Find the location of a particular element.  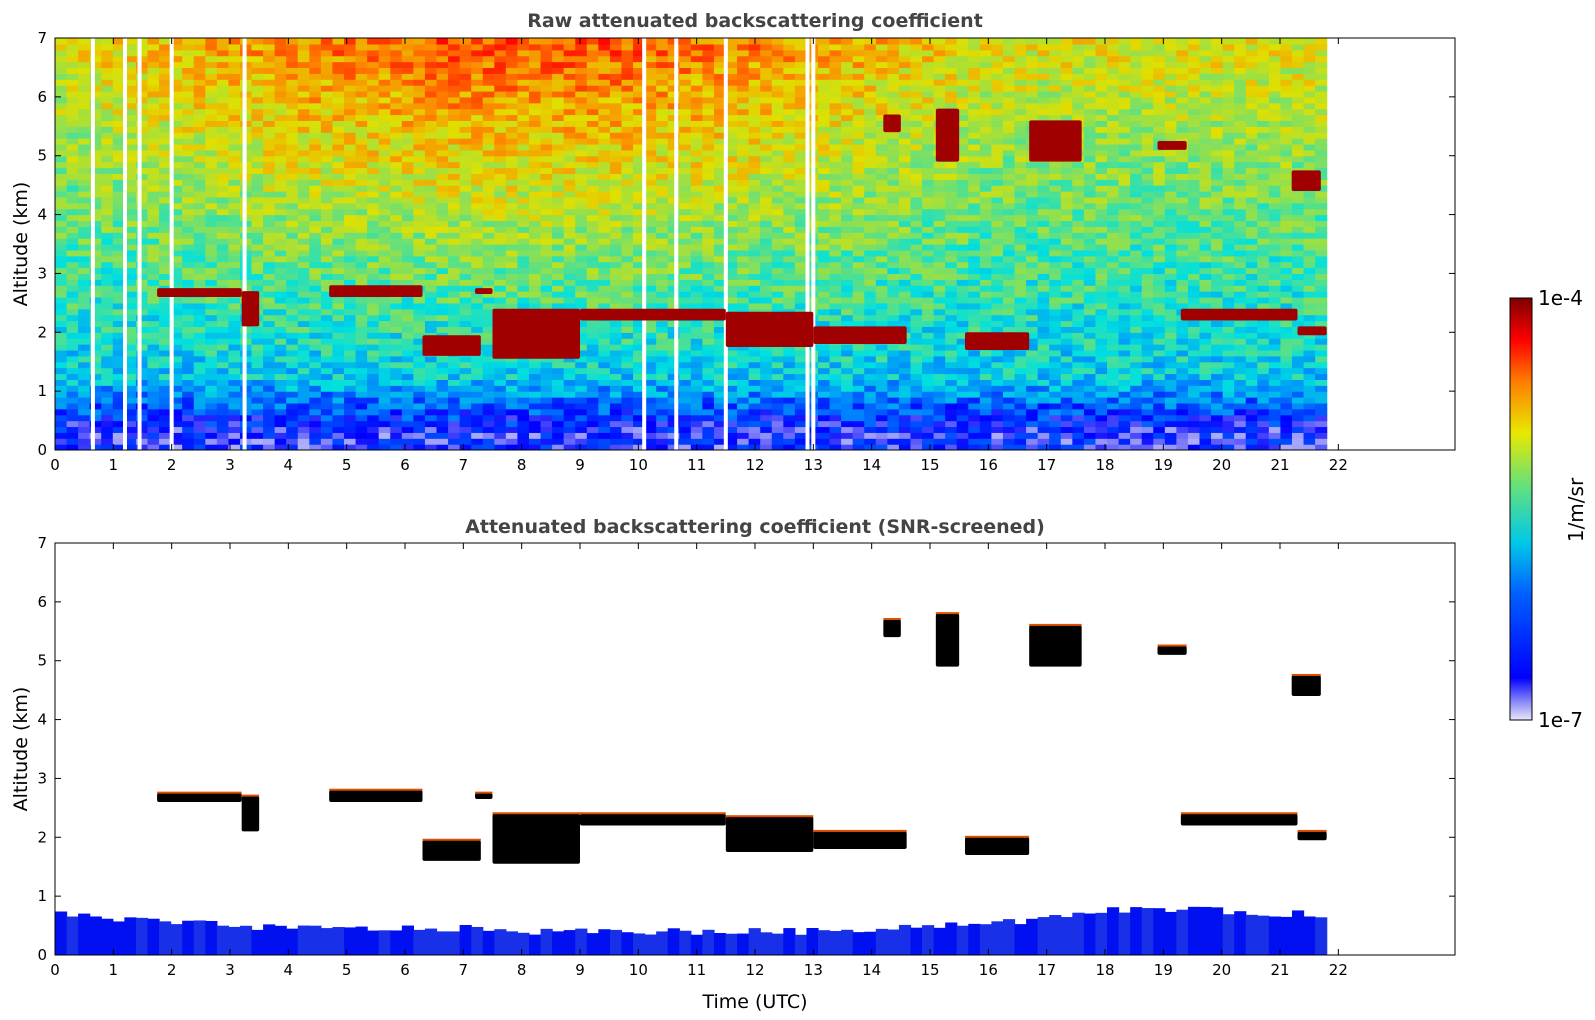

x-tick-label: 2 is located at coordinates (172, 970).